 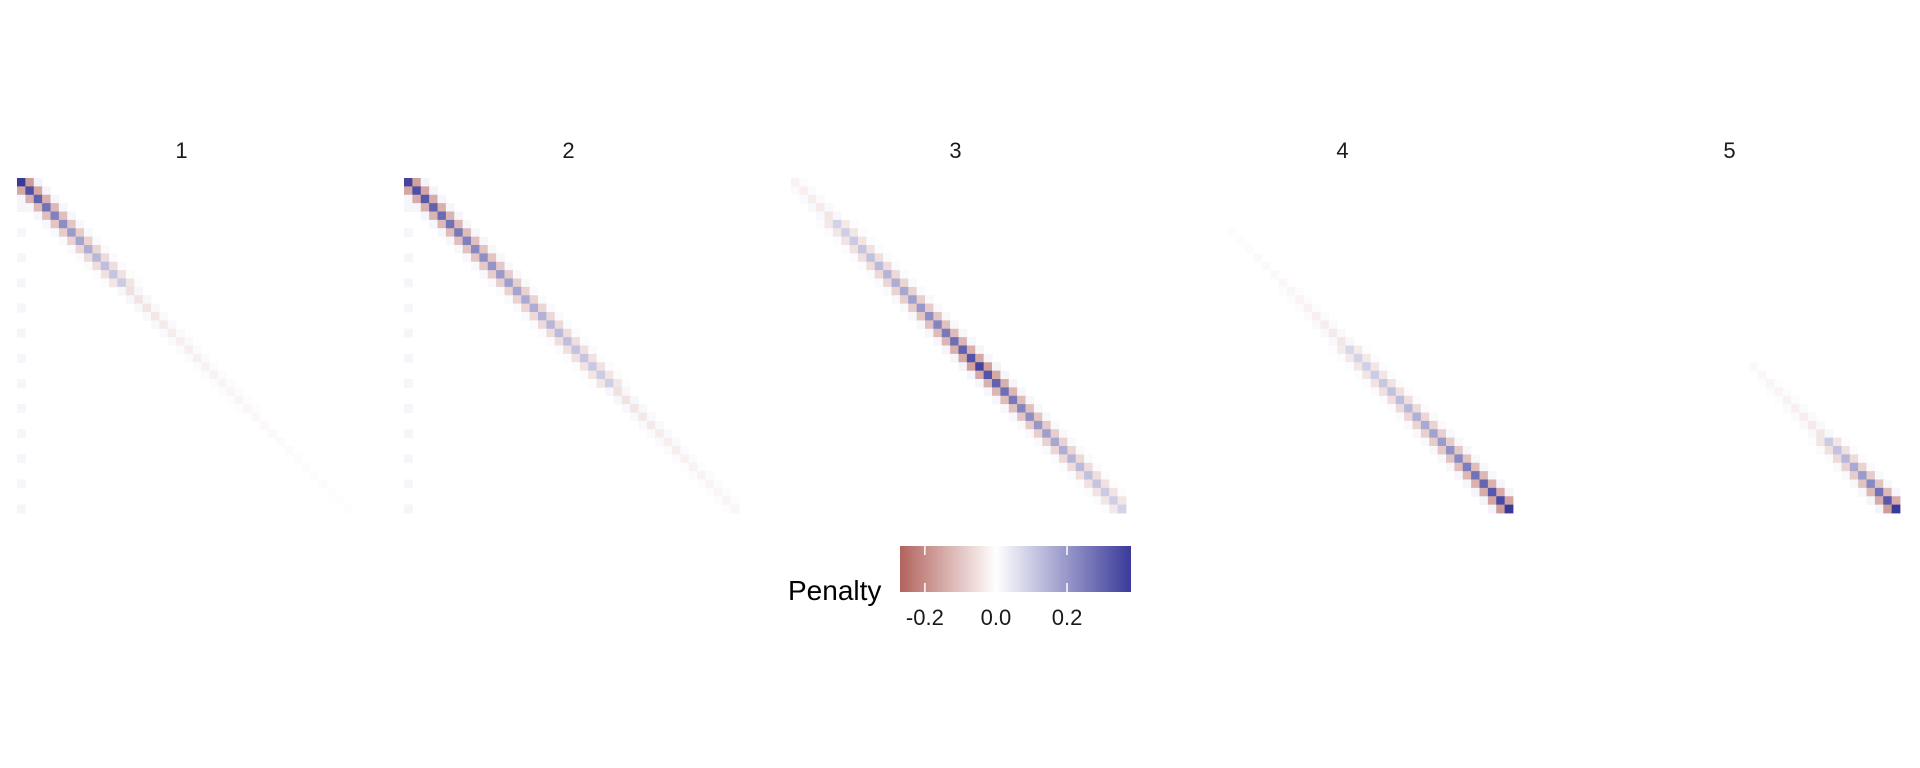 What do you see at coordinates (568, 150) in the screenshot?
I see `facet-title: 2` at bounding box center [568, 150].